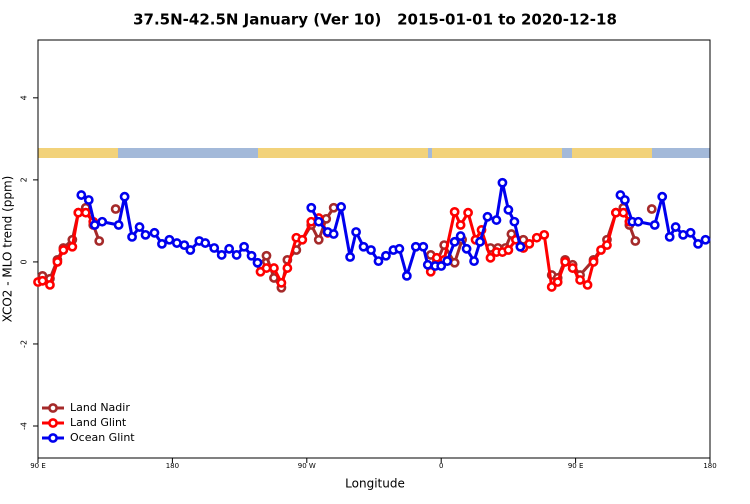  I want to click on legend-label: Land Nadir, so click(100, 407).